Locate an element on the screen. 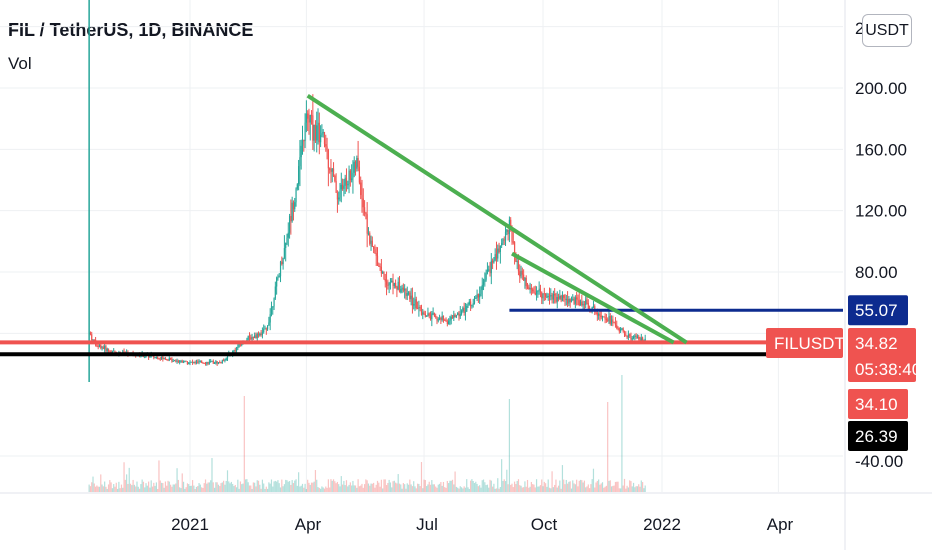 This screenshot has width=932, height=550. time-axis: 2021 Apr Jul Oct 2022 Apr is located at coordinates (482, 524).